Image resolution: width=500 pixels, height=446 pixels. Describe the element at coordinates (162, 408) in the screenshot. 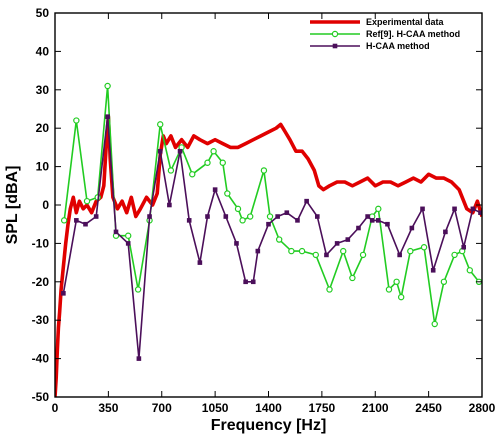

I see `x-tick-label: 700` at that location.